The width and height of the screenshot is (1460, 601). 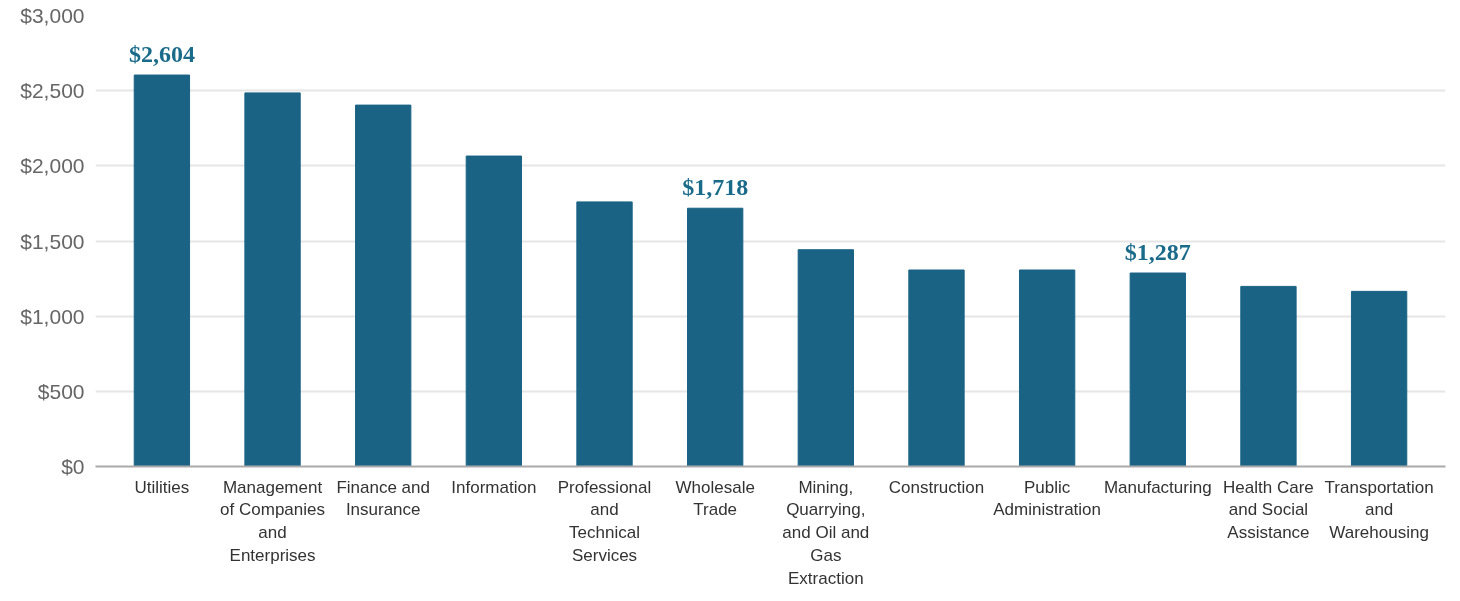 What do you see at coordinates (1157, 252) in the screenshot?
I see `data-label: $1,287` at bounding box center [1157, 252].